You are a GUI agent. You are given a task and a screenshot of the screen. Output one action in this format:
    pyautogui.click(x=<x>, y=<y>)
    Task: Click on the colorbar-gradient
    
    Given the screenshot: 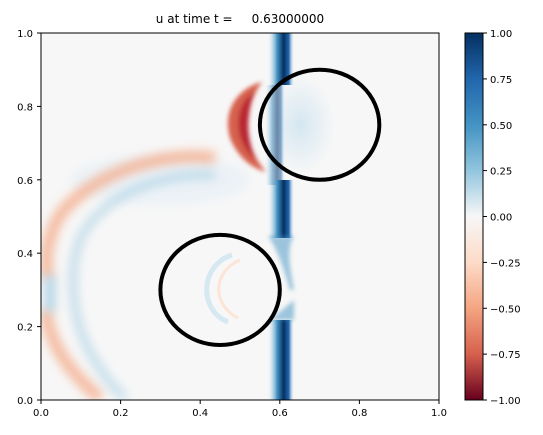 What is the action you would take?
    pyautogui.click(x=474, y=216)
    